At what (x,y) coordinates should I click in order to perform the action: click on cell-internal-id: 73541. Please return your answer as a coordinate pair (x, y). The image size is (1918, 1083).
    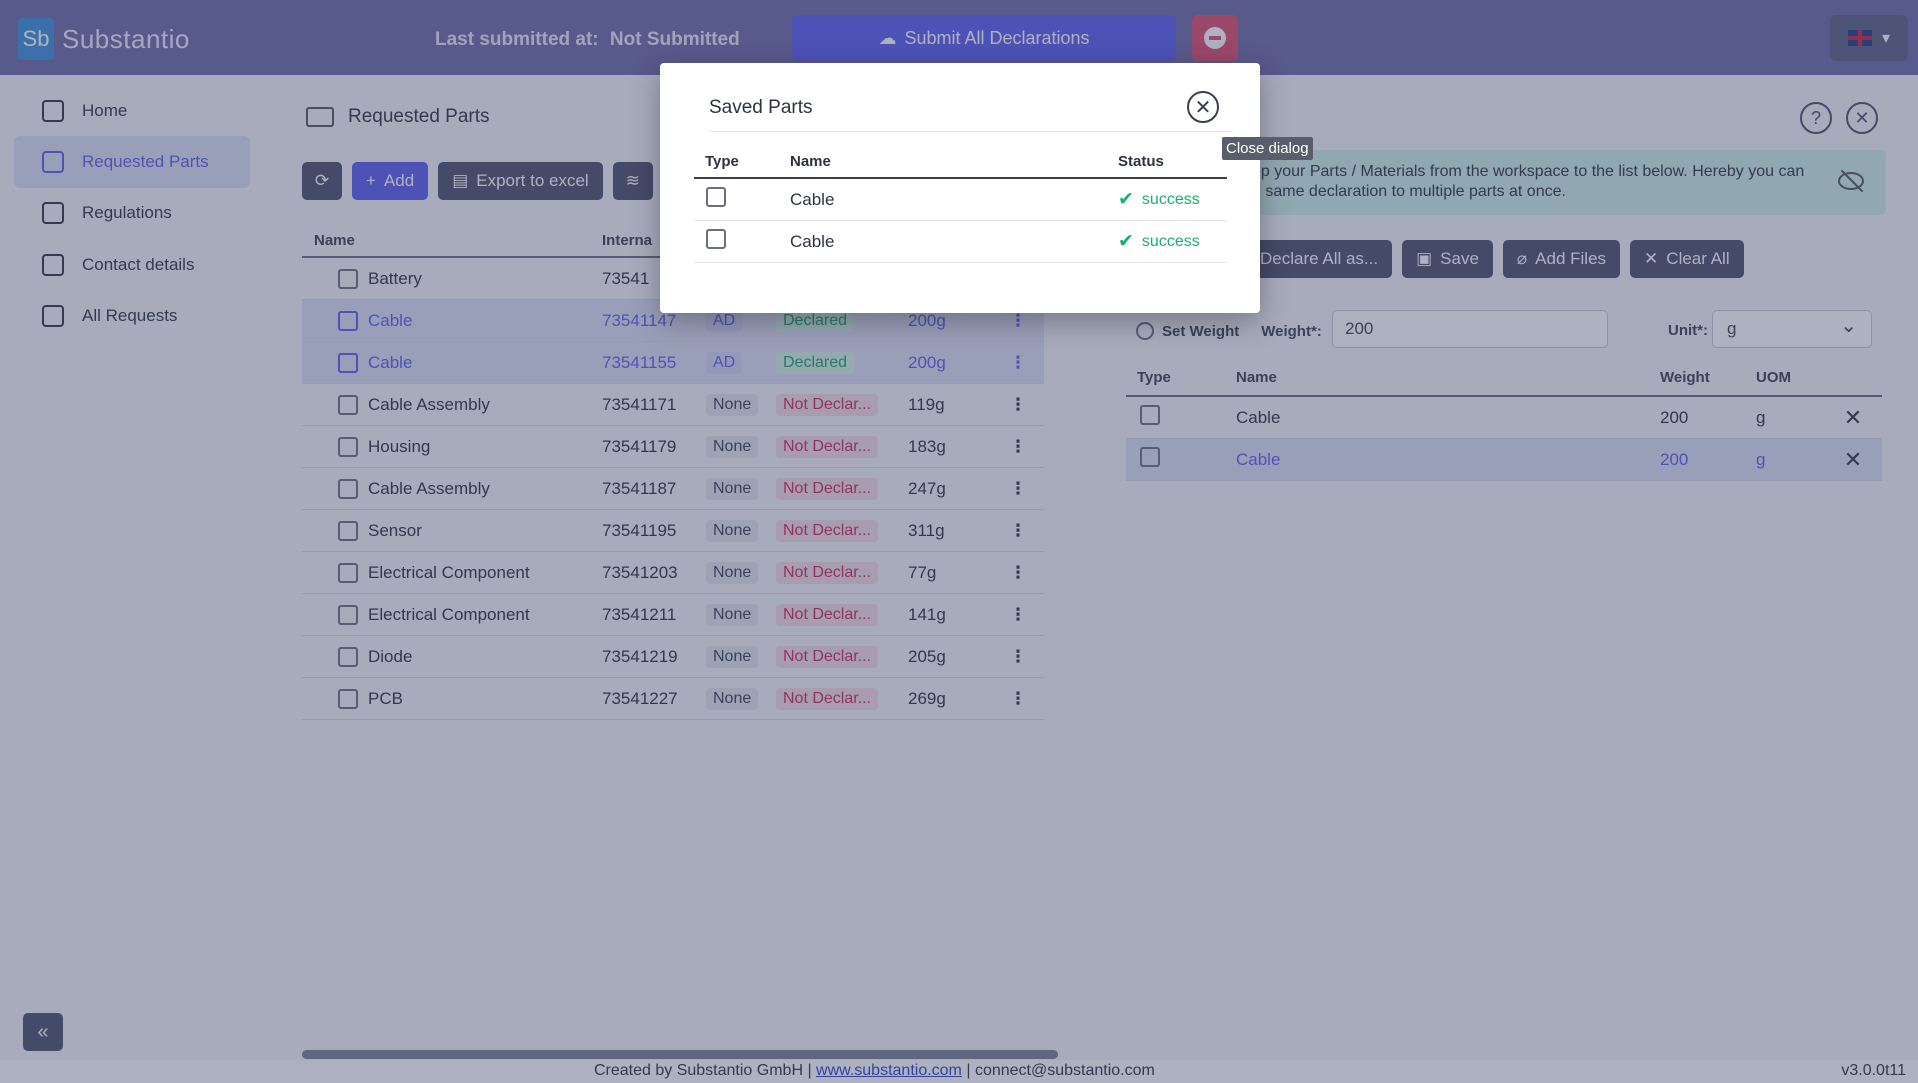
    Looking at the image, I should click on (626, 278).